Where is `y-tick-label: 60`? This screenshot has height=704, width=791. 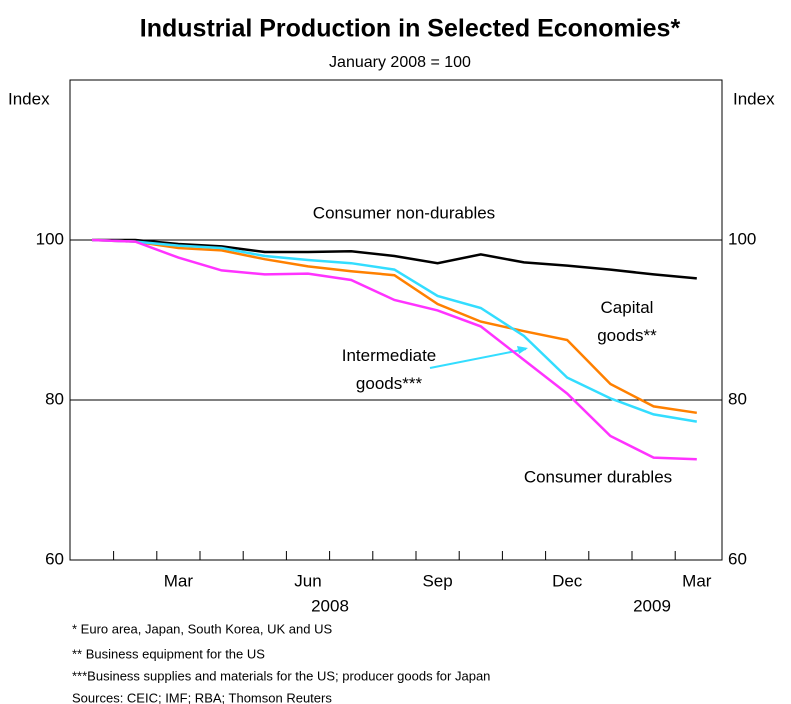 y-tick-label: 60 is located at coordinates (54, 558).